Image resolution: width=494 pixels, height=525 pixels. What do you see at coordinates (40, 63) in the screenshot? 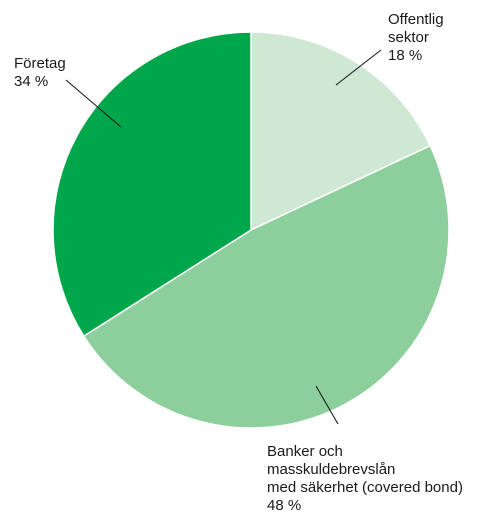
I see `slice-category-label: Företag` at bounding box center [40, 63].